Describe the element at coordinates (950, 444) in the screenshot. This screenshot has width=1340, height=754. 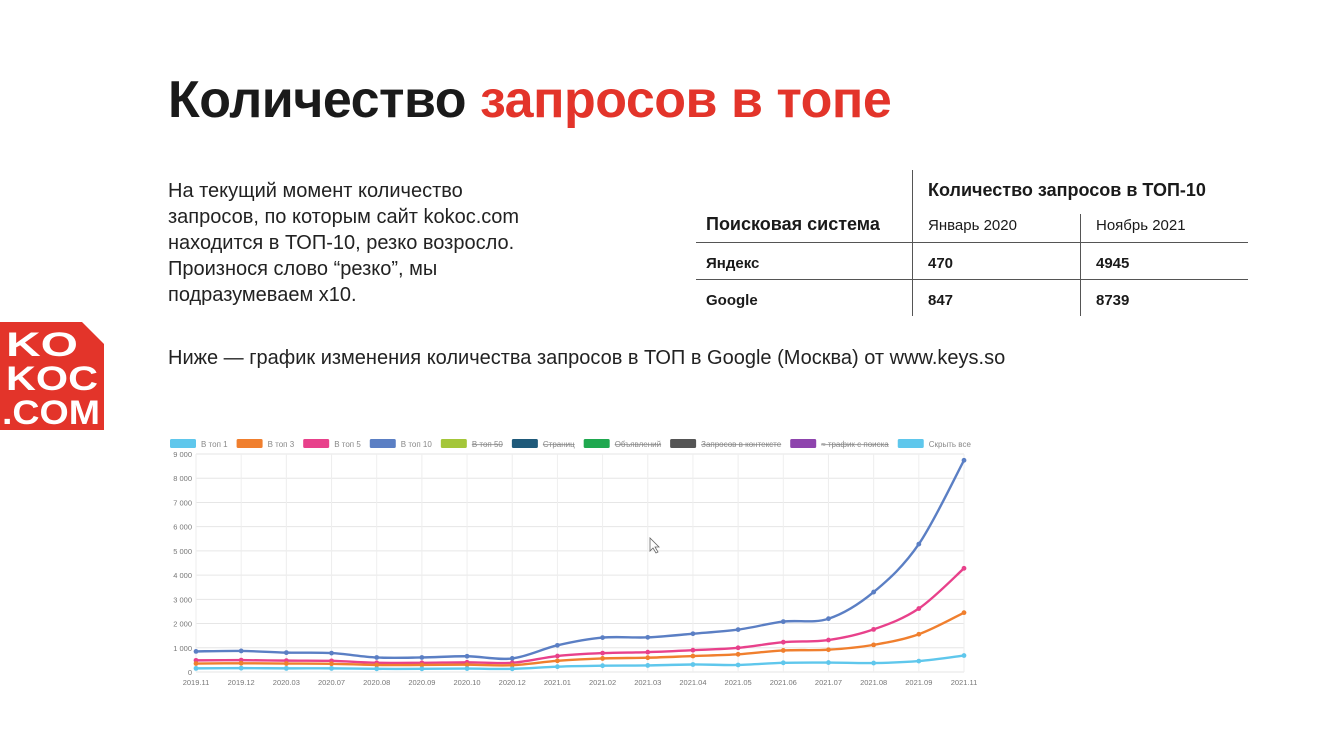
I see `legend-label: Скрыть все` at that location.